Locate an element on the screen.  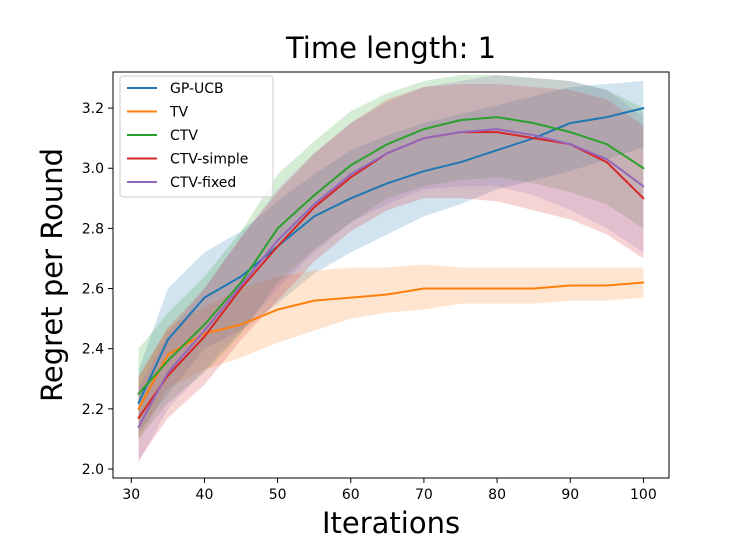
legend: GP-UCB TV CTV CTV-simple CTV-fixed is located at coordinates (196, 136).